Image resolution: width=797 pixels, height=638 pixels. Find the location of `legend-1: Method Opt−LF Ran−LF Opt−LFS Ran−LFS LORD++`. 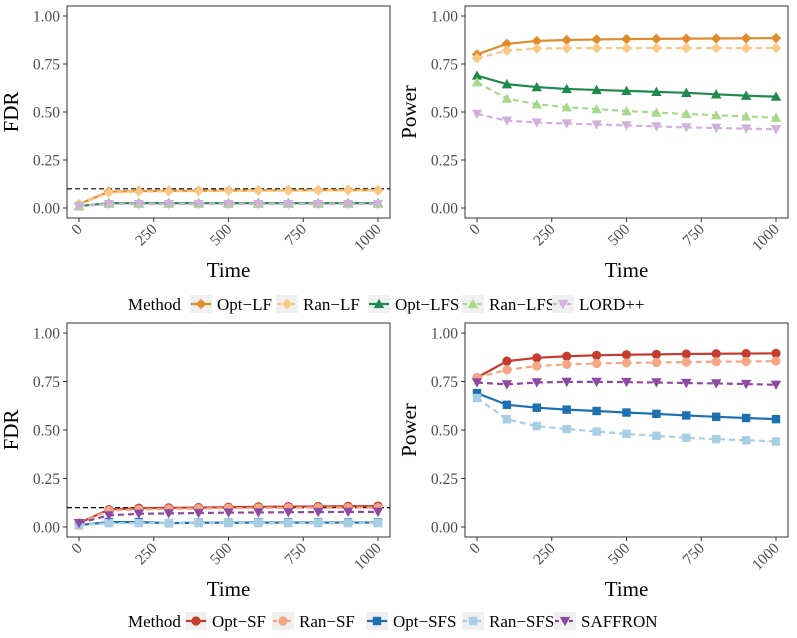

legend-1: Method Opt−LF Ran−LF Opt−LFS Ran−LFS LORD++ is located at coordinates (386, 304).